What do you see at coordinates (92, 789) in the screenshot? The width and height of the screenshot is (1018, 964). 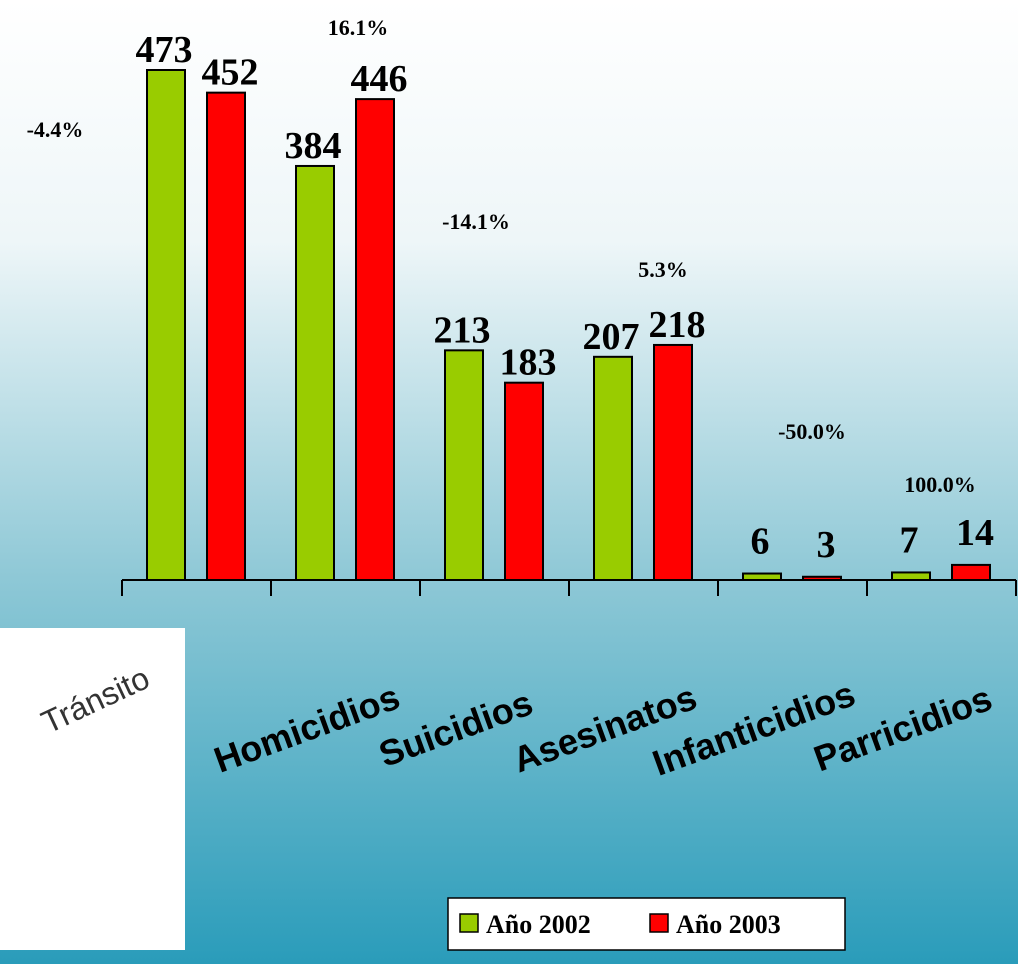 I see `label-box` at bounding box center [92, 789].